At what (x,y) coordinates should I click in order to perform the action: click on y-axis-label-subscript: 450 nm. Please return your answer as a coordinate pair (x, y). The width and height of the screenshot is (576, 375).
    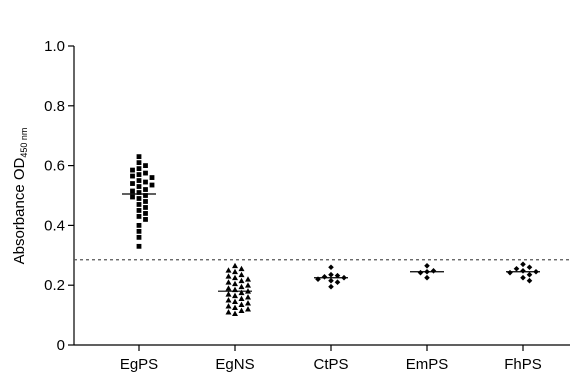
    Looking at the image, I should click on (24, 143).